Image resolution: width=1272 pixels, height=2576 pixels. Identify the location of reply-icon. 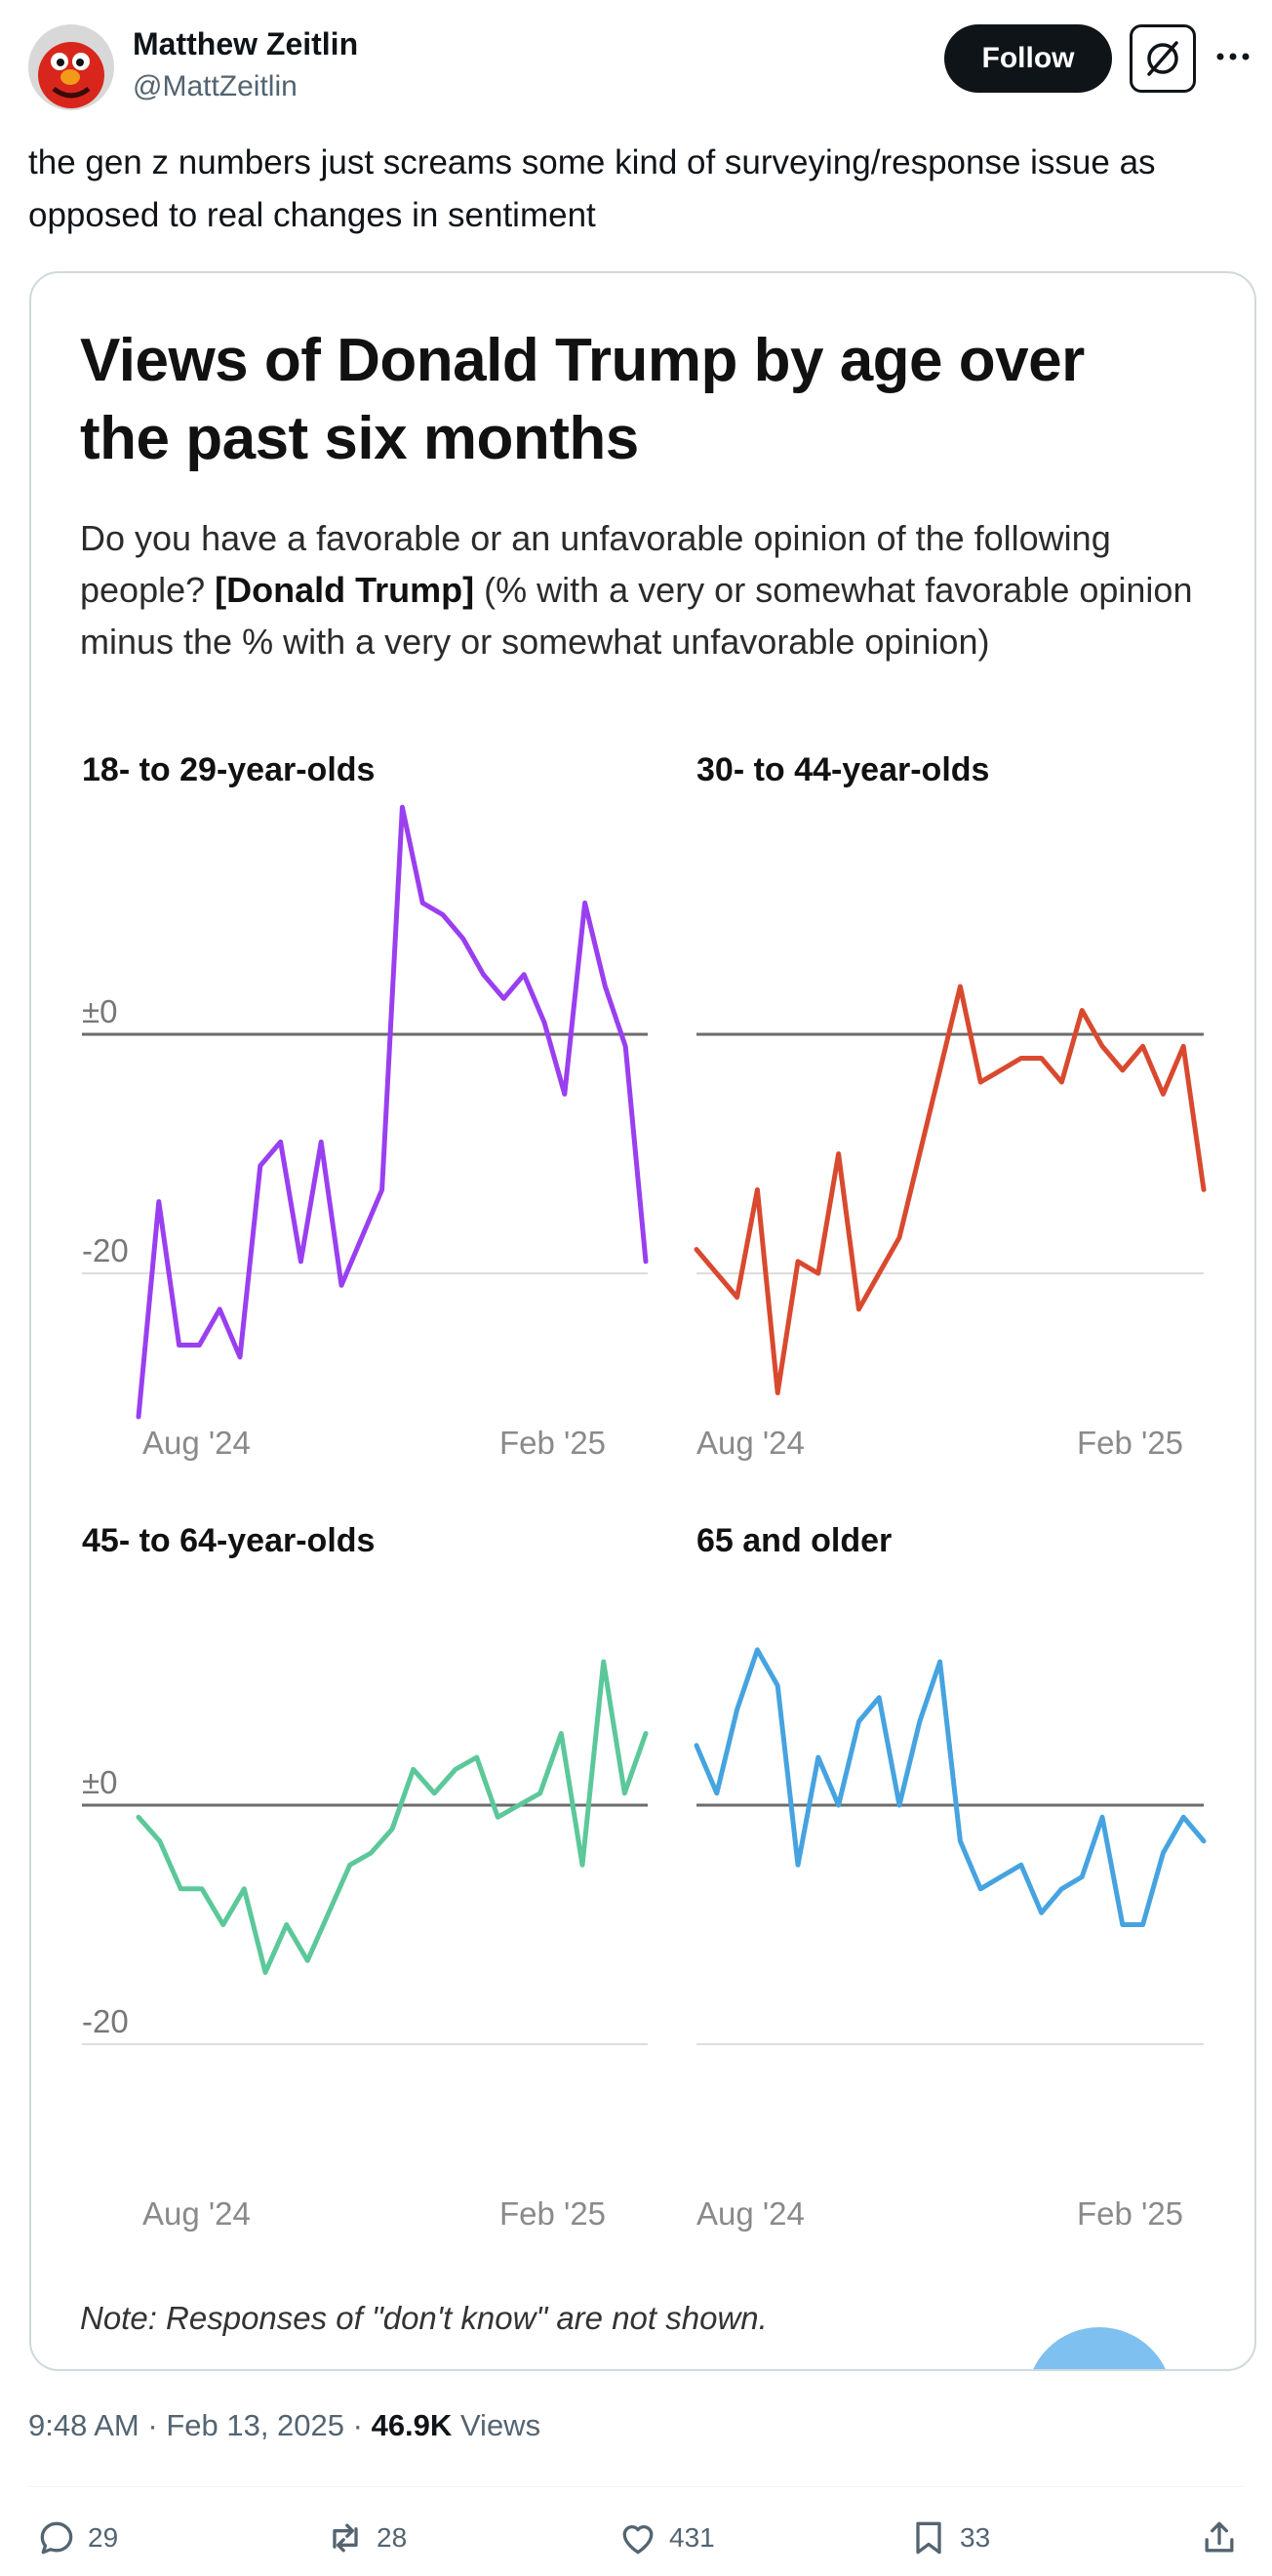
(56, 2538).